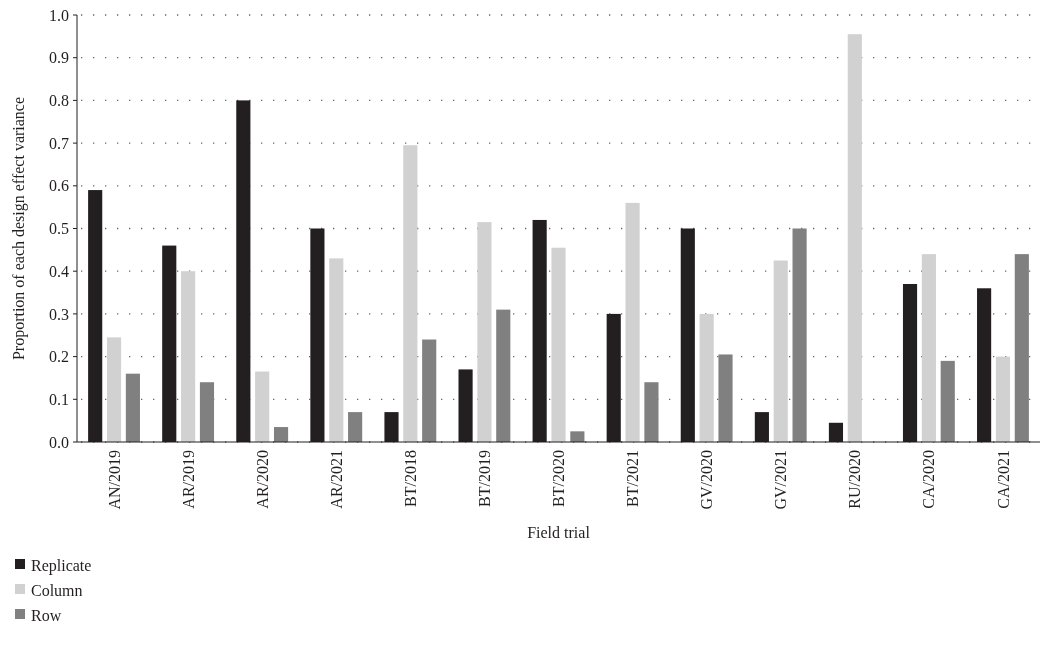  What do you see at coordinates (114, 480) in the screenshot?
I see `x-tick-label: AN/2019` at bounding box center [114, 480].